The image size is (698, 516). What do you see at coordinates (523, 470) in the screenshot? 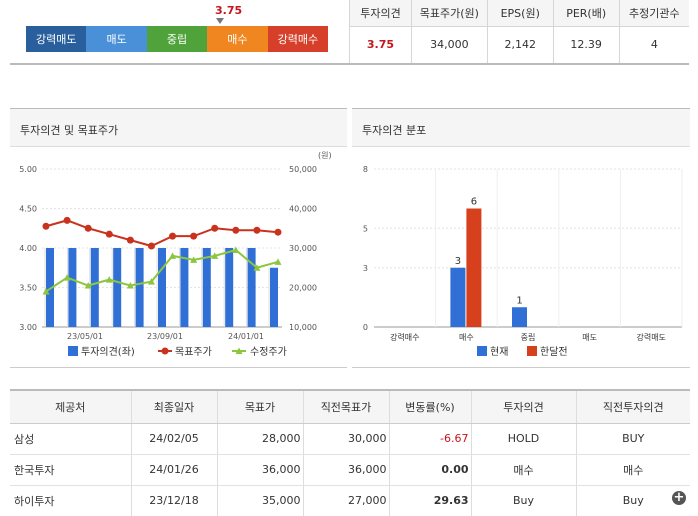
I see `opinion: 매수` at bounding box center [523, 470].